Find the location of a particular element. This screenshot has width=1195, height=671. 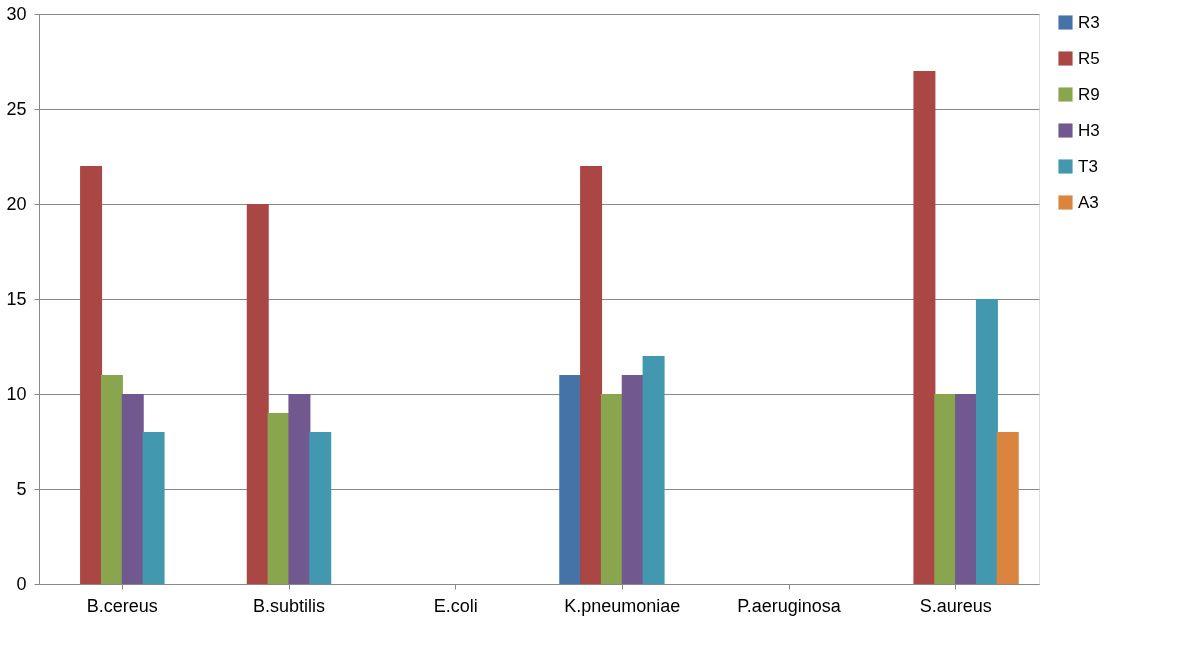

legend-label: R3 is located at coordinates (1089, 22).